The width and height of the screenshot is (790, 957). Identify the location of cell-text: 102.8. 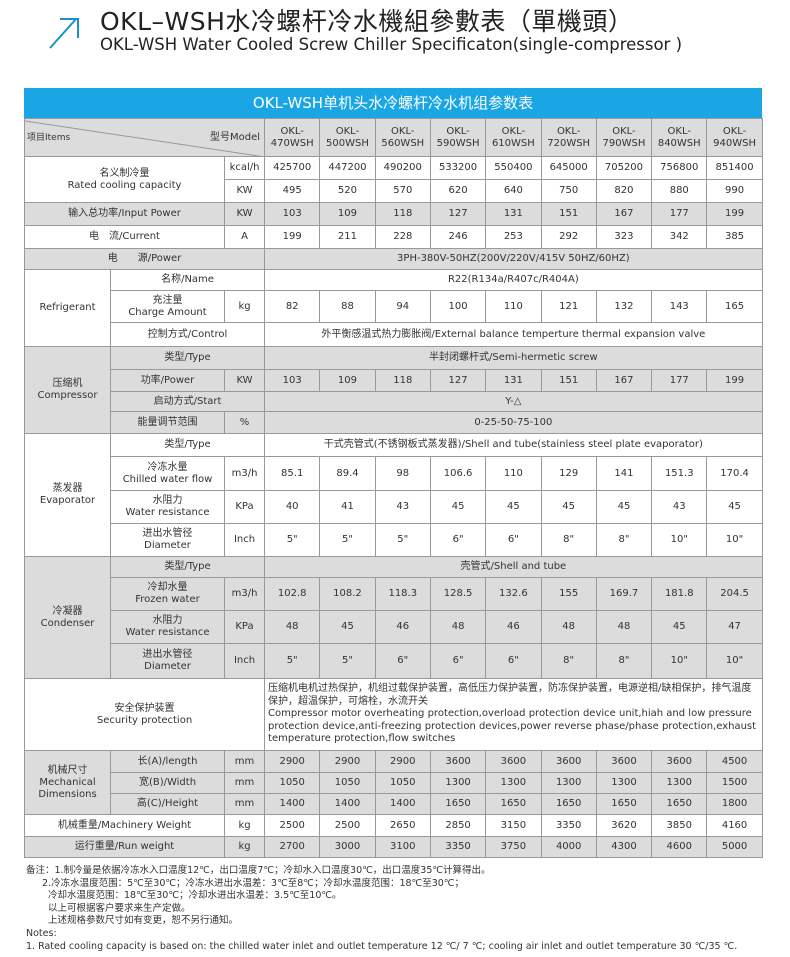
(292, 593).